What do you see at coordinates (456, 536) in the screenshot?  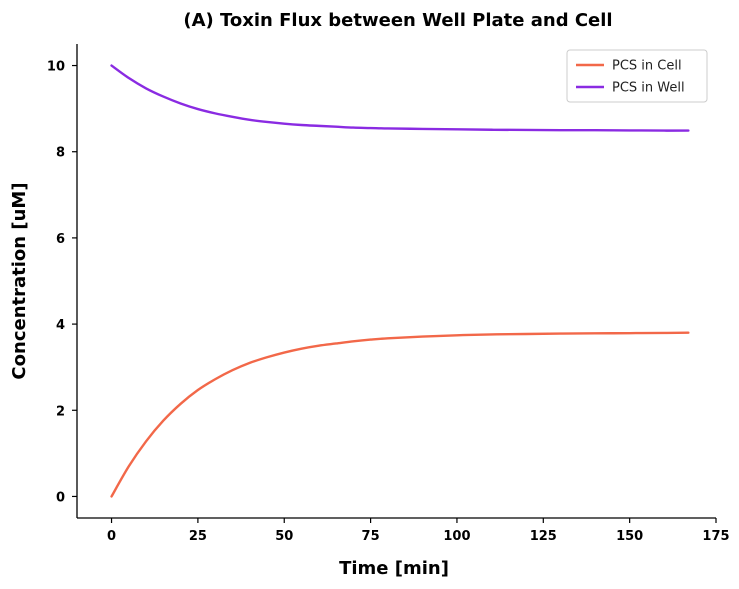 I see `x-tick-label: 100` at bounding box center [456, 536].